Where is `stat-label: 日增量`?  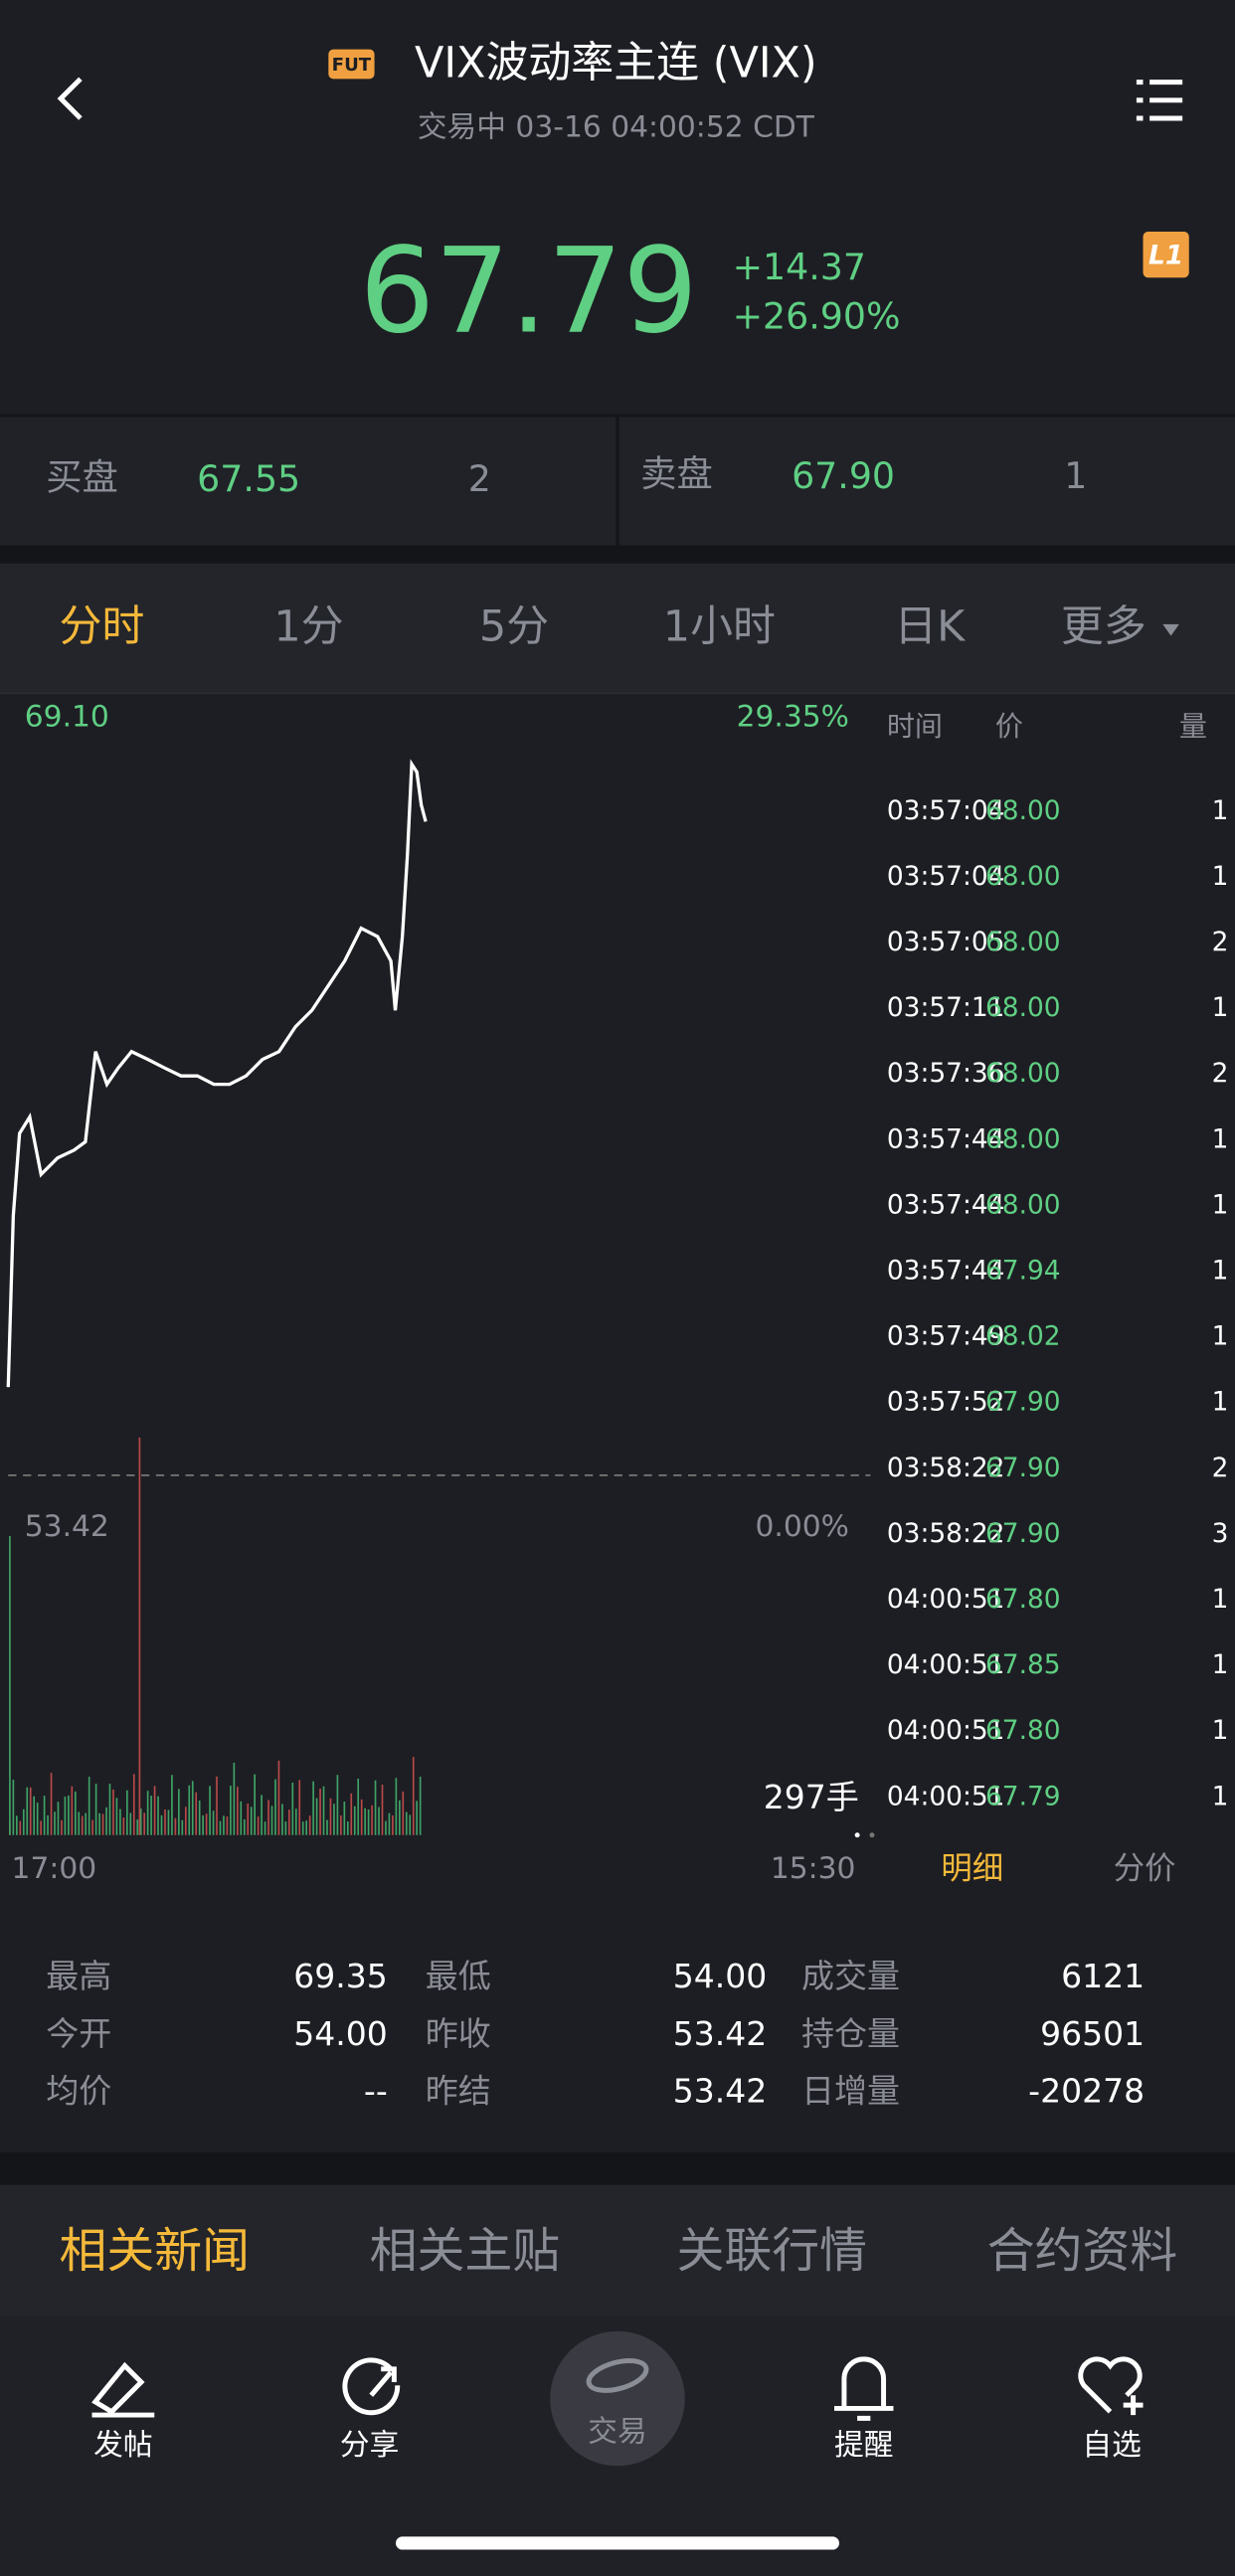 stat-label: 日增量 is located at coordinates (850, 2091).